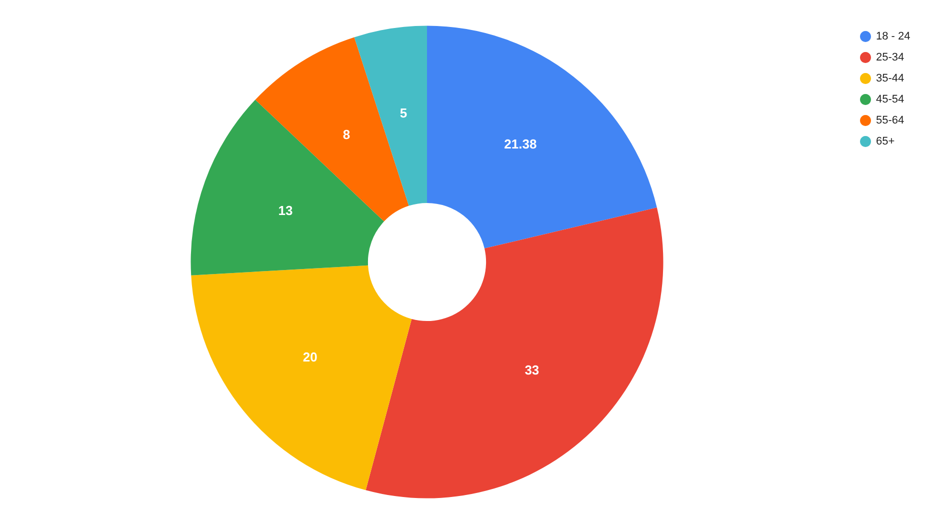  I want to click on legend-label: 35-44, so click(890, 78).